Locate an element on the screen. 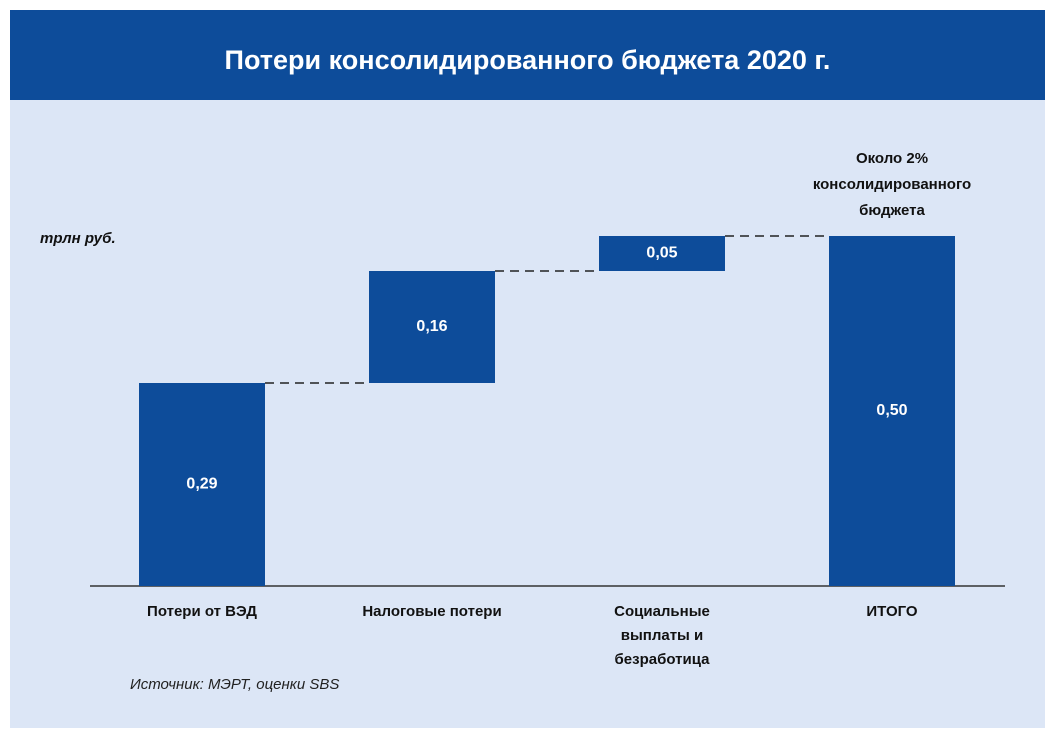  x-tick-label: Социальные выплаты и безработица is located at coordinates (662, 635).